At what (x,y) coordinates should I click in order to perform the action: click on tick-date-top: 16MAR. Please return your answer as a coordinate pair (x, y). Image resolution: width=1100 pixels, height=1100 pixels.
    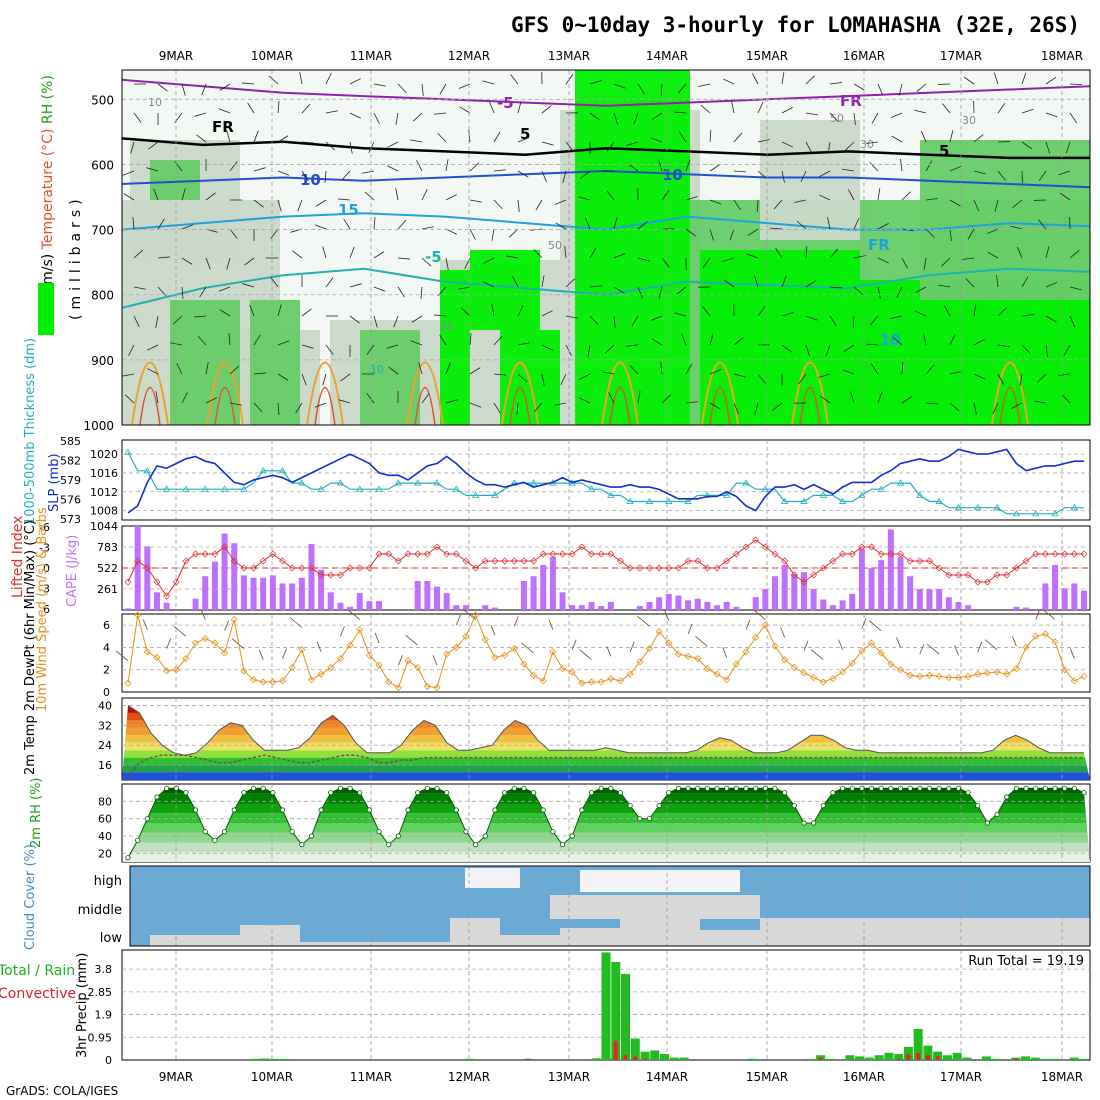
    Looking at the image, I should click on (864, 56).